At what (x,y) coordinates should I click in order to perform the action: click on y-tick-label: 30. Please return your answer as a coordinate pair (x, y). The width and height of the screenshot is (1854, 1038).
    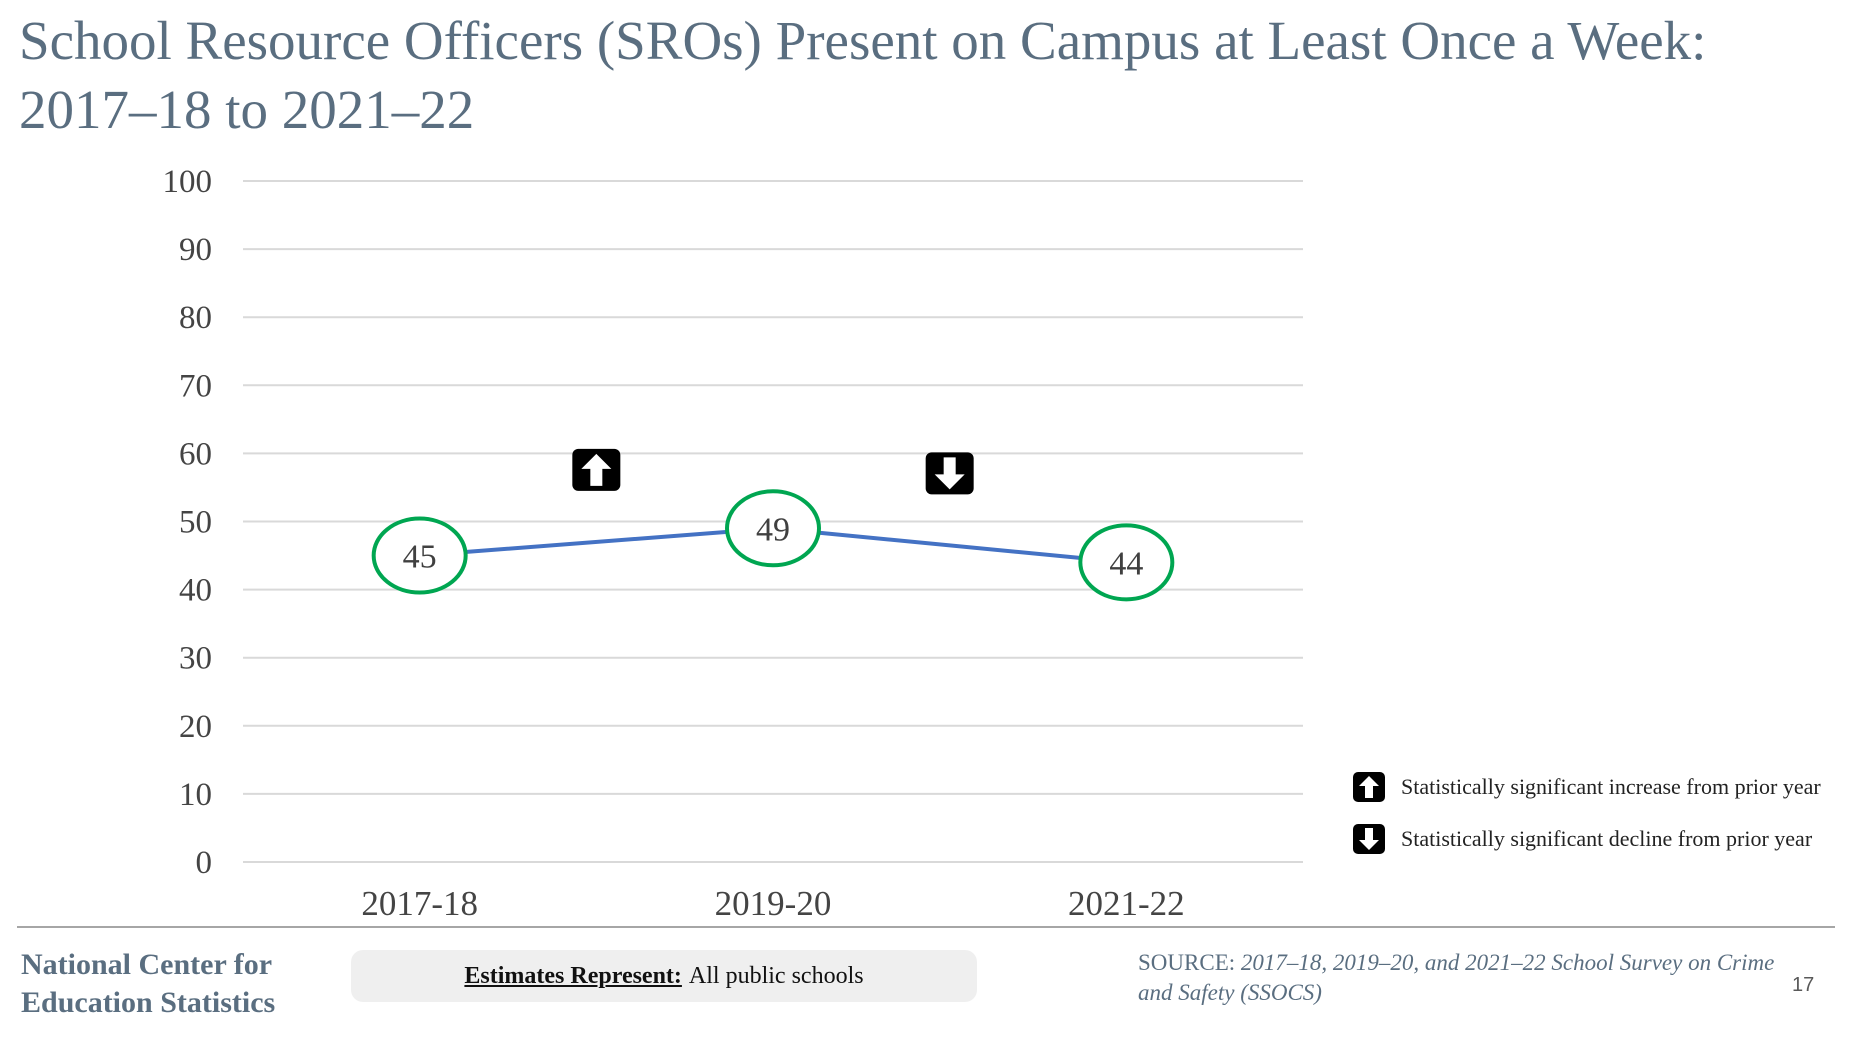
    Looking at the image, I should click on (195, 659).